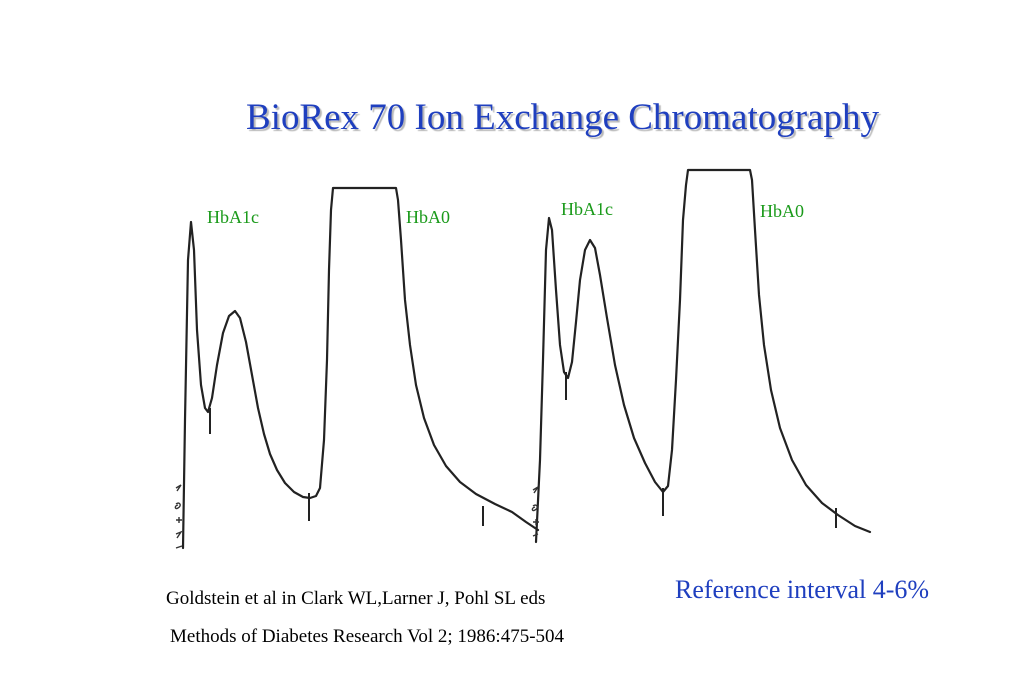 The width and height of the screenshot is (1023, 682). What do you see at coordinates (178, 516) in the screenshot?
I see `left-handwritten-mark` at bounding box center [178, 516].